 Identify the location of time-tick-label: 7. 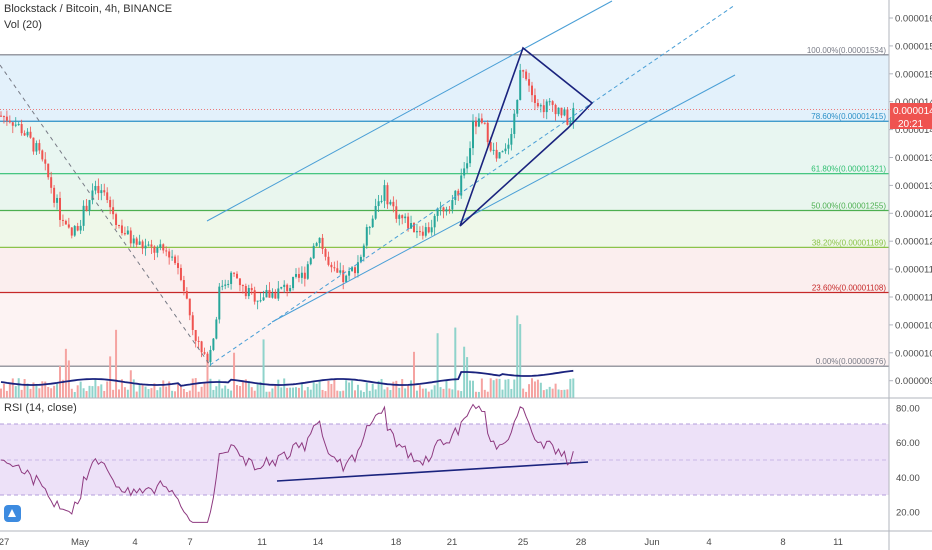
(189, 542).